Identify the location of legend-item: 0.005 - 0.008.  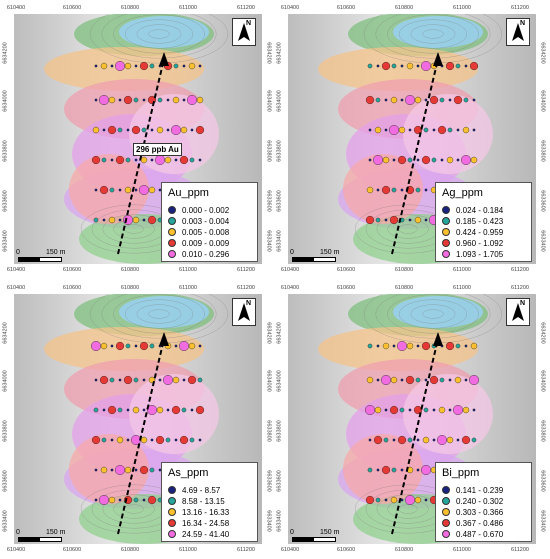
(198, 232).